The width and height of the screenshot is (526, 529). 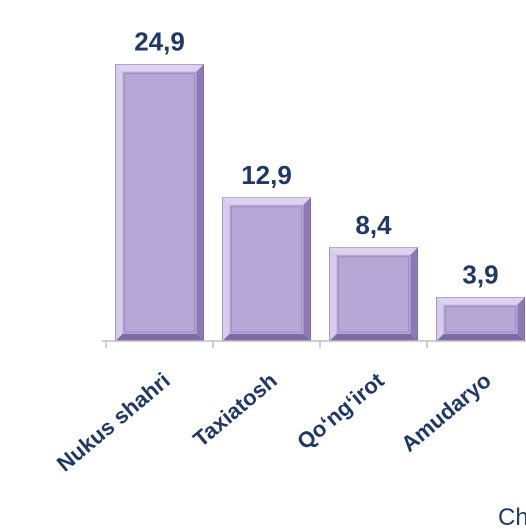 What do you see at coordinates (266, 175) in the screenshot?
I see `value-label: 12,9` at bounding box center [266, 175].